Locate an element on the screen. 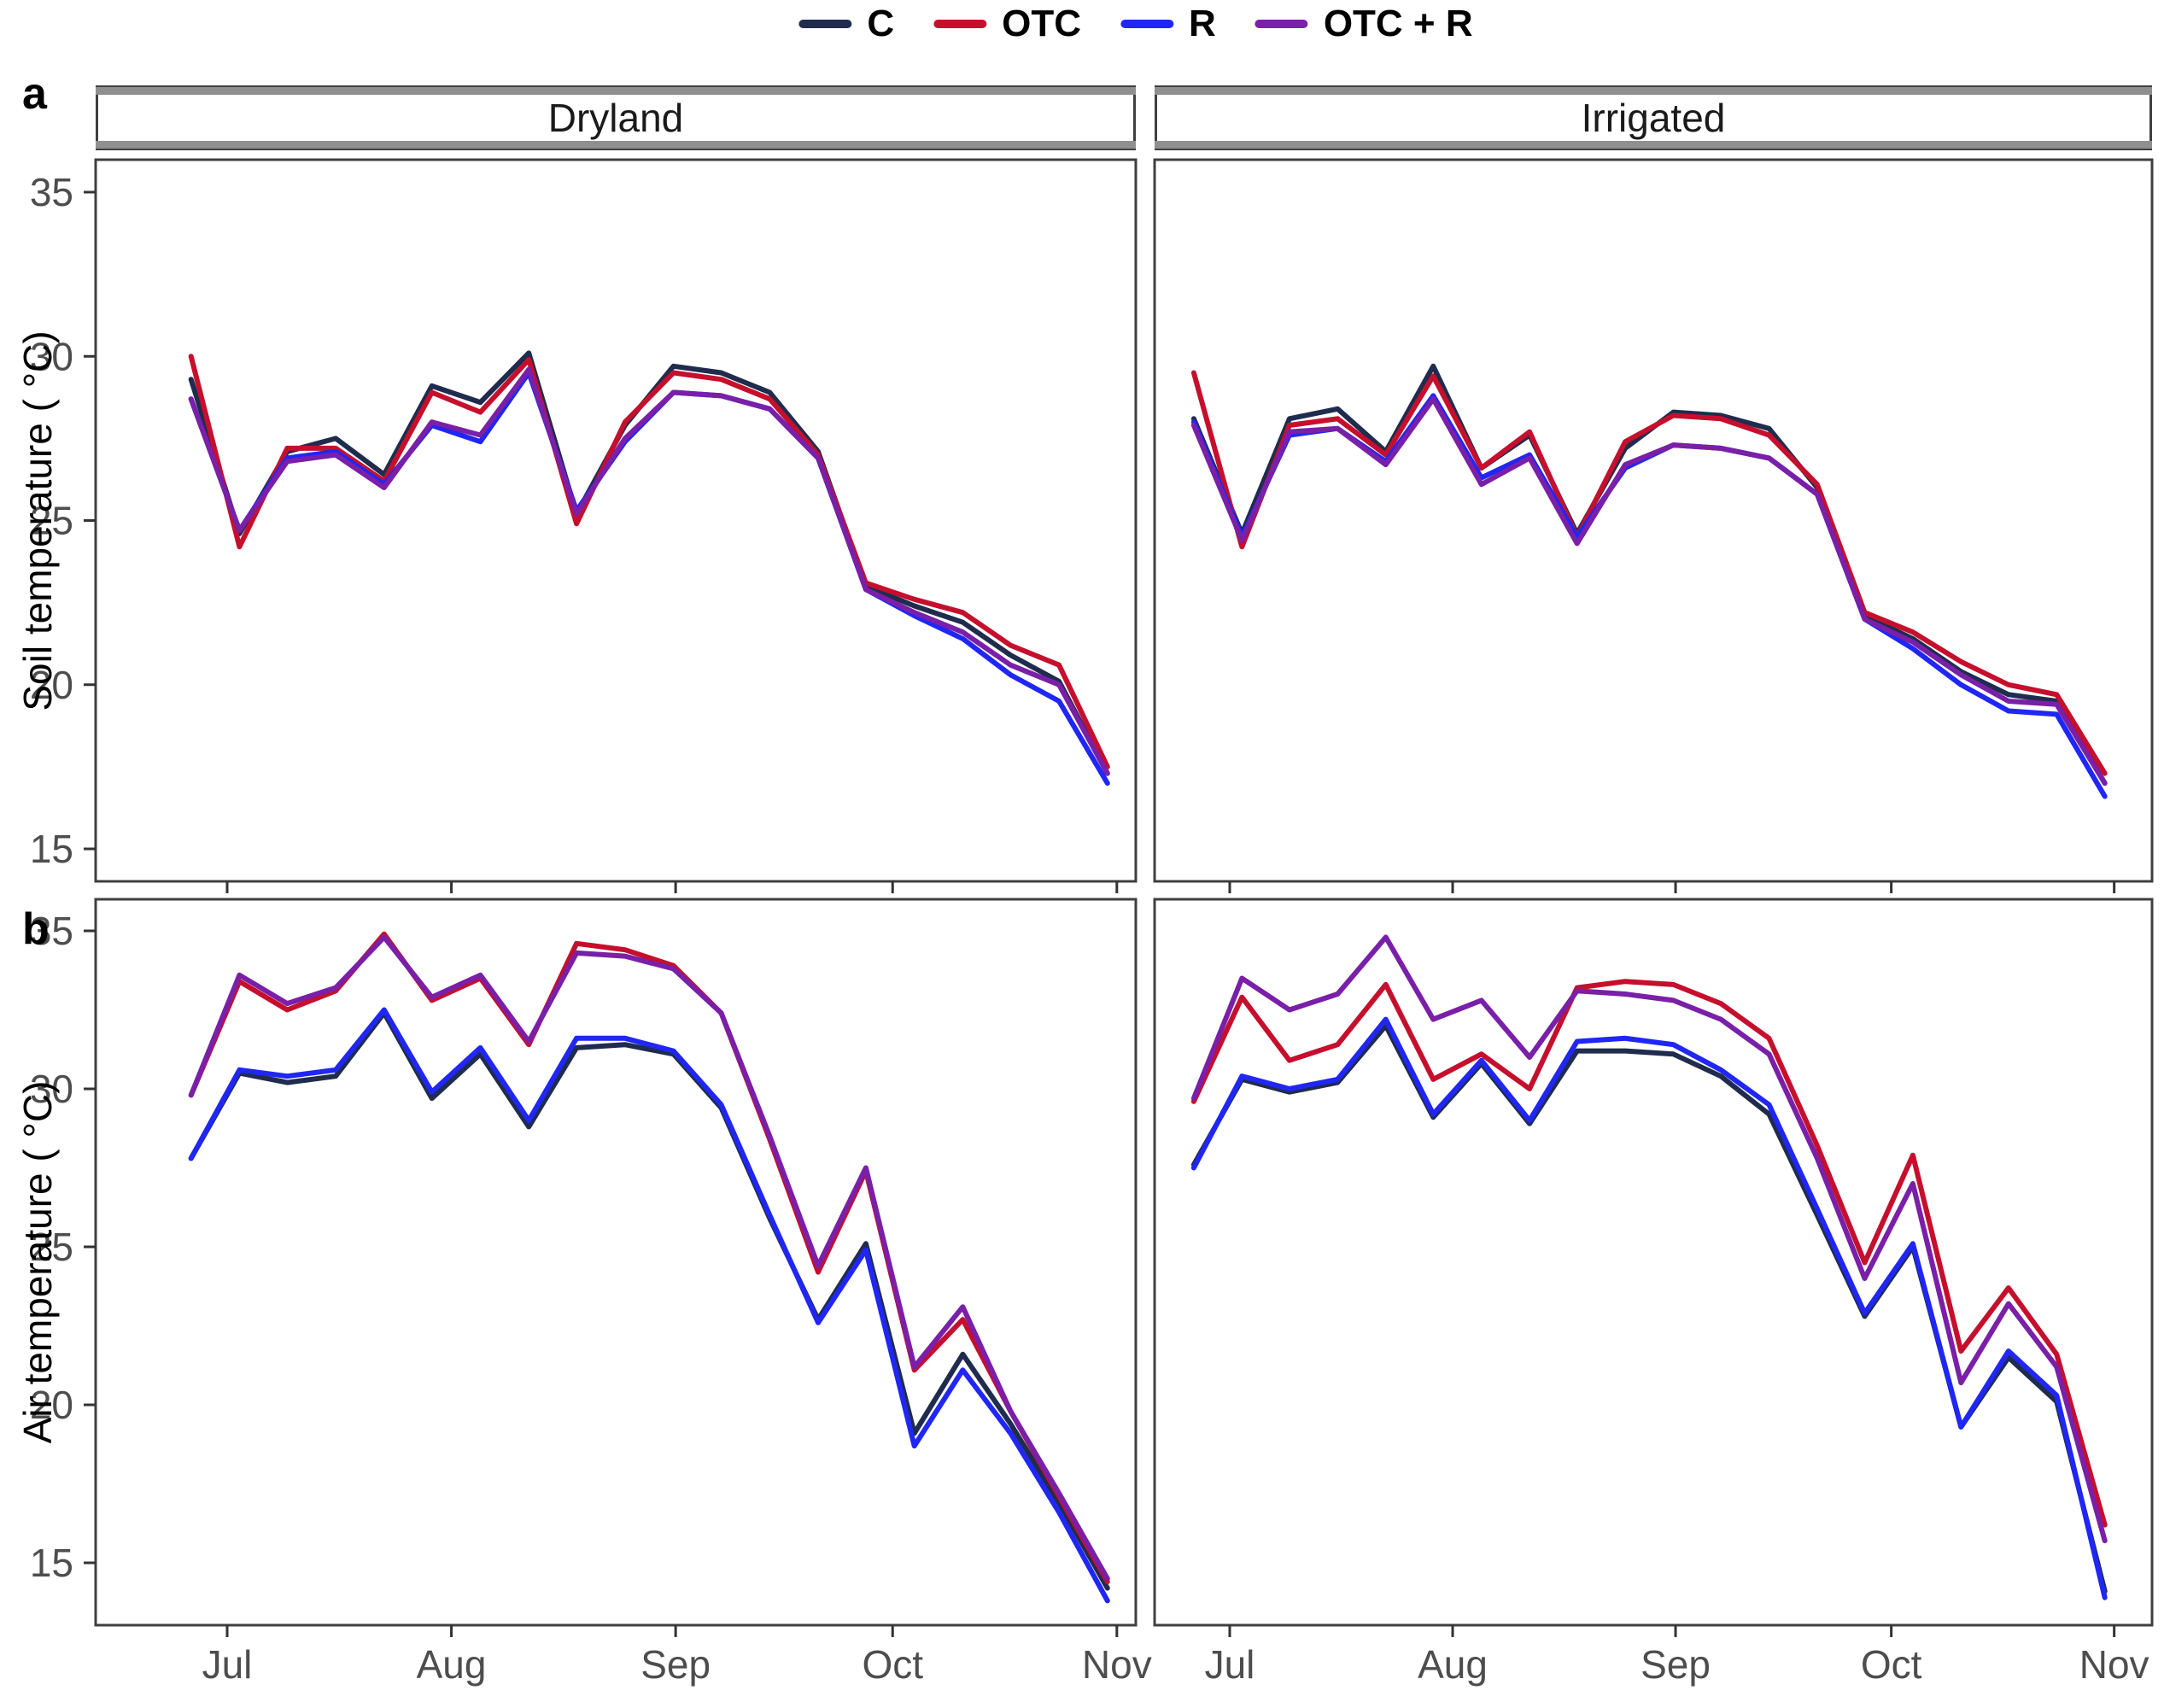 The height and width of the screenshot is (1708, 2164). legend-item-c: C is located at coordinates (846, 24).